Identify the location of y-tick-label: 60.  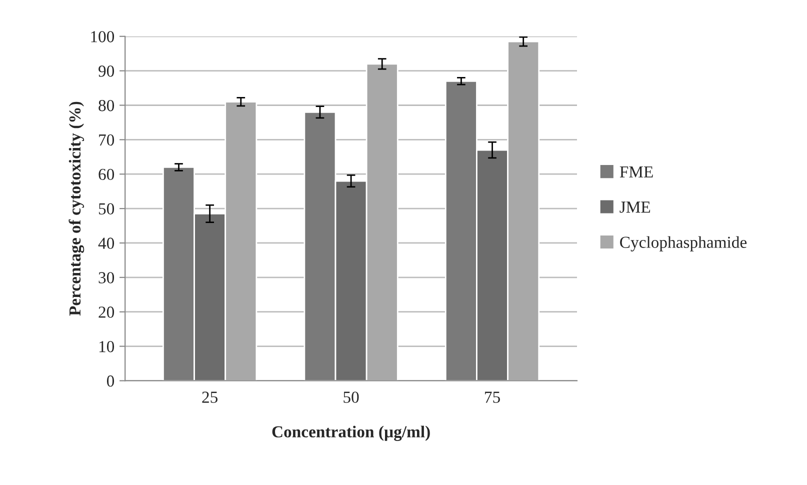
(106, 174).